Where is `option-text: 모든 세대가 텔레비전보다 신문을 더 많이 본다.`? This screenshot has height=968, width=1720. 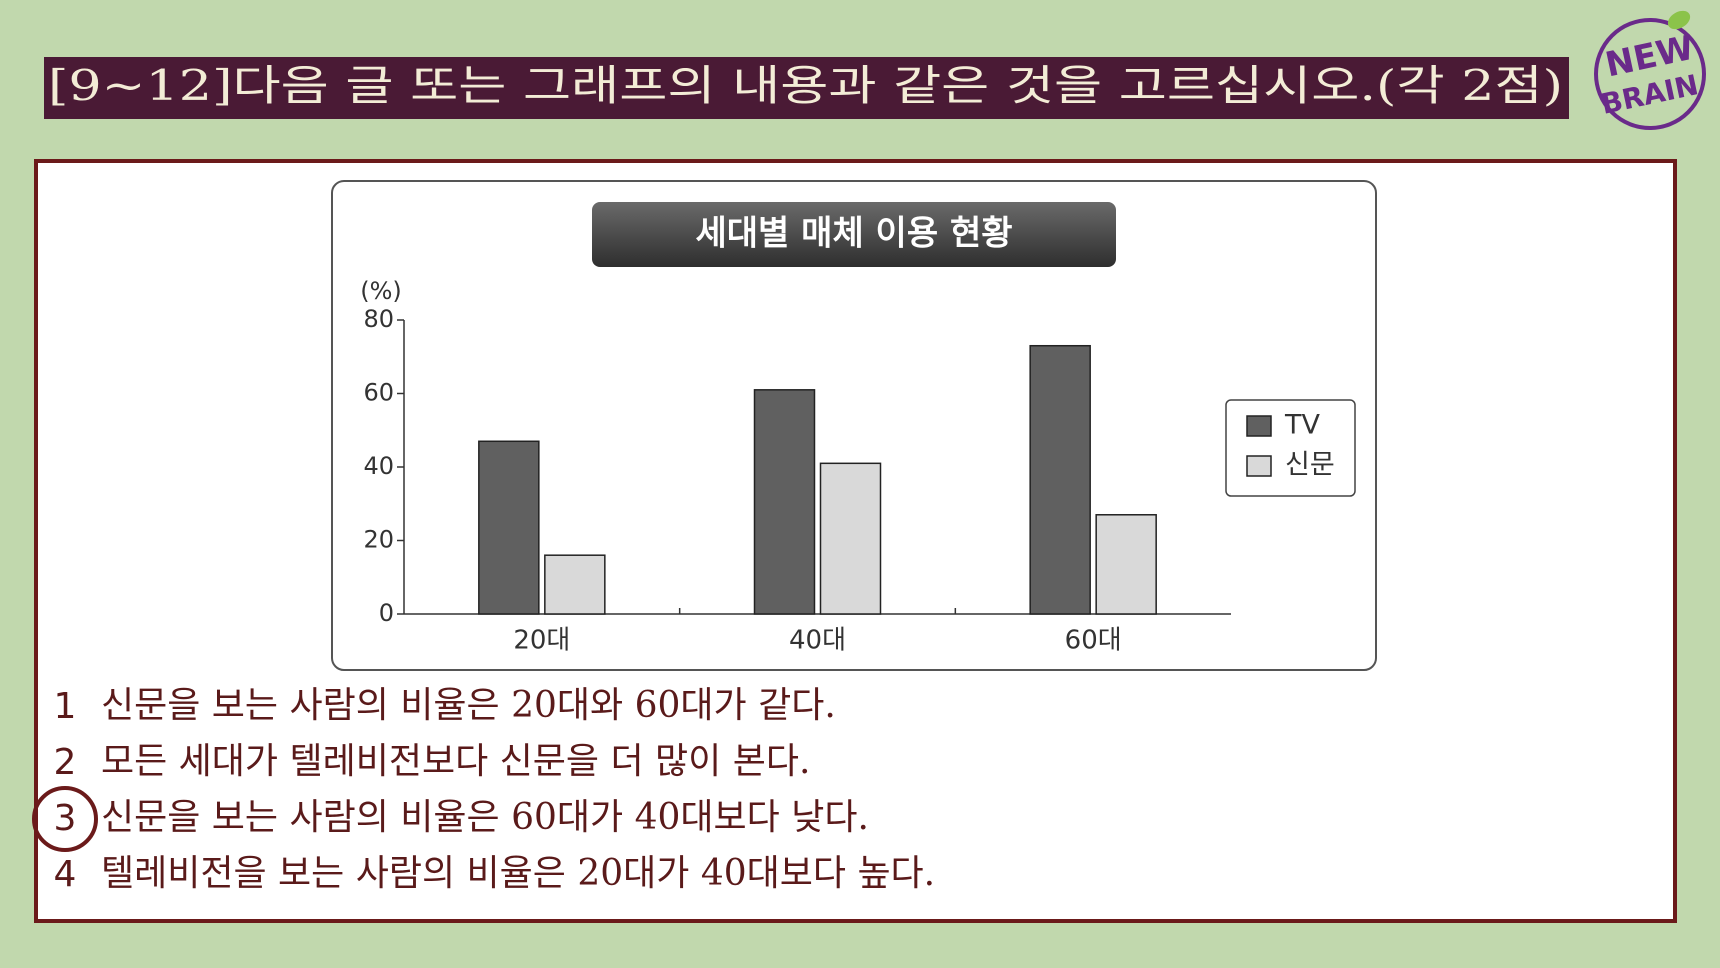
option-text: 모든 세대가 텔레비전보다 신문을 더 많이 본다. is located at coordinates (455, 761).